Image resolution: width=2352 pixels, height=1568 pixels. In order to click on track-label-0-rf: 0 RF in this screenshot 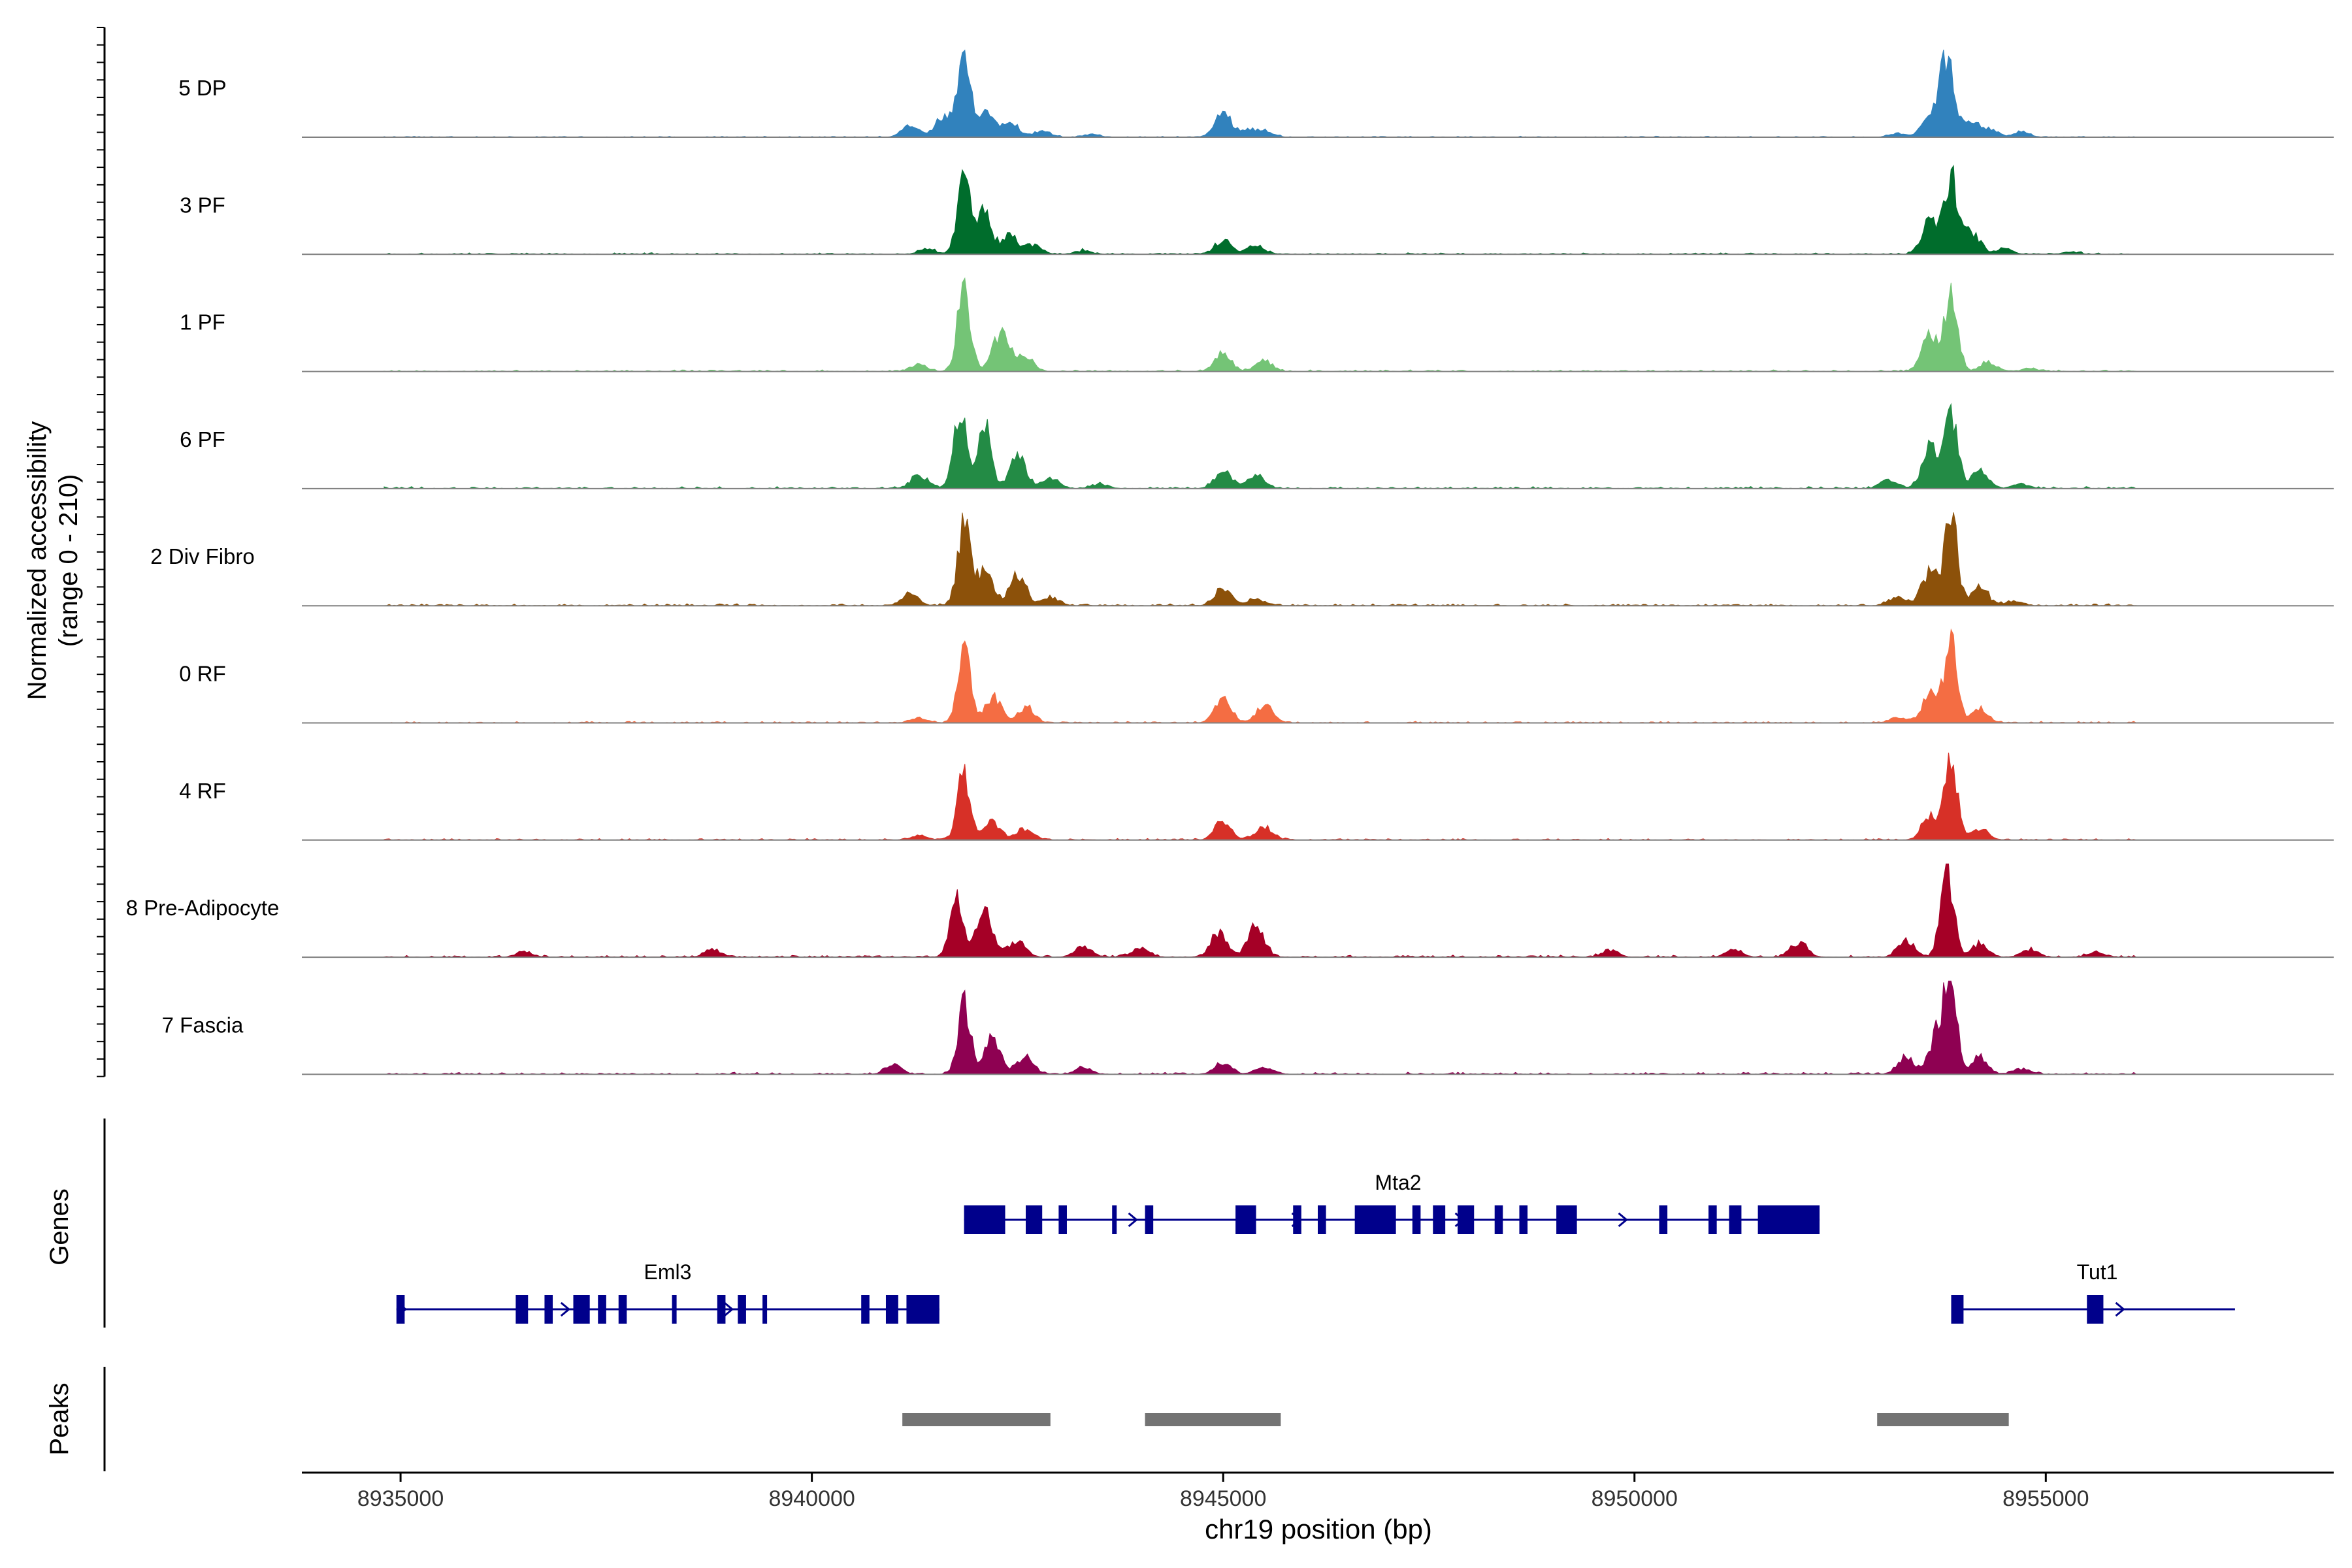, I will do `click(202, 674)`.